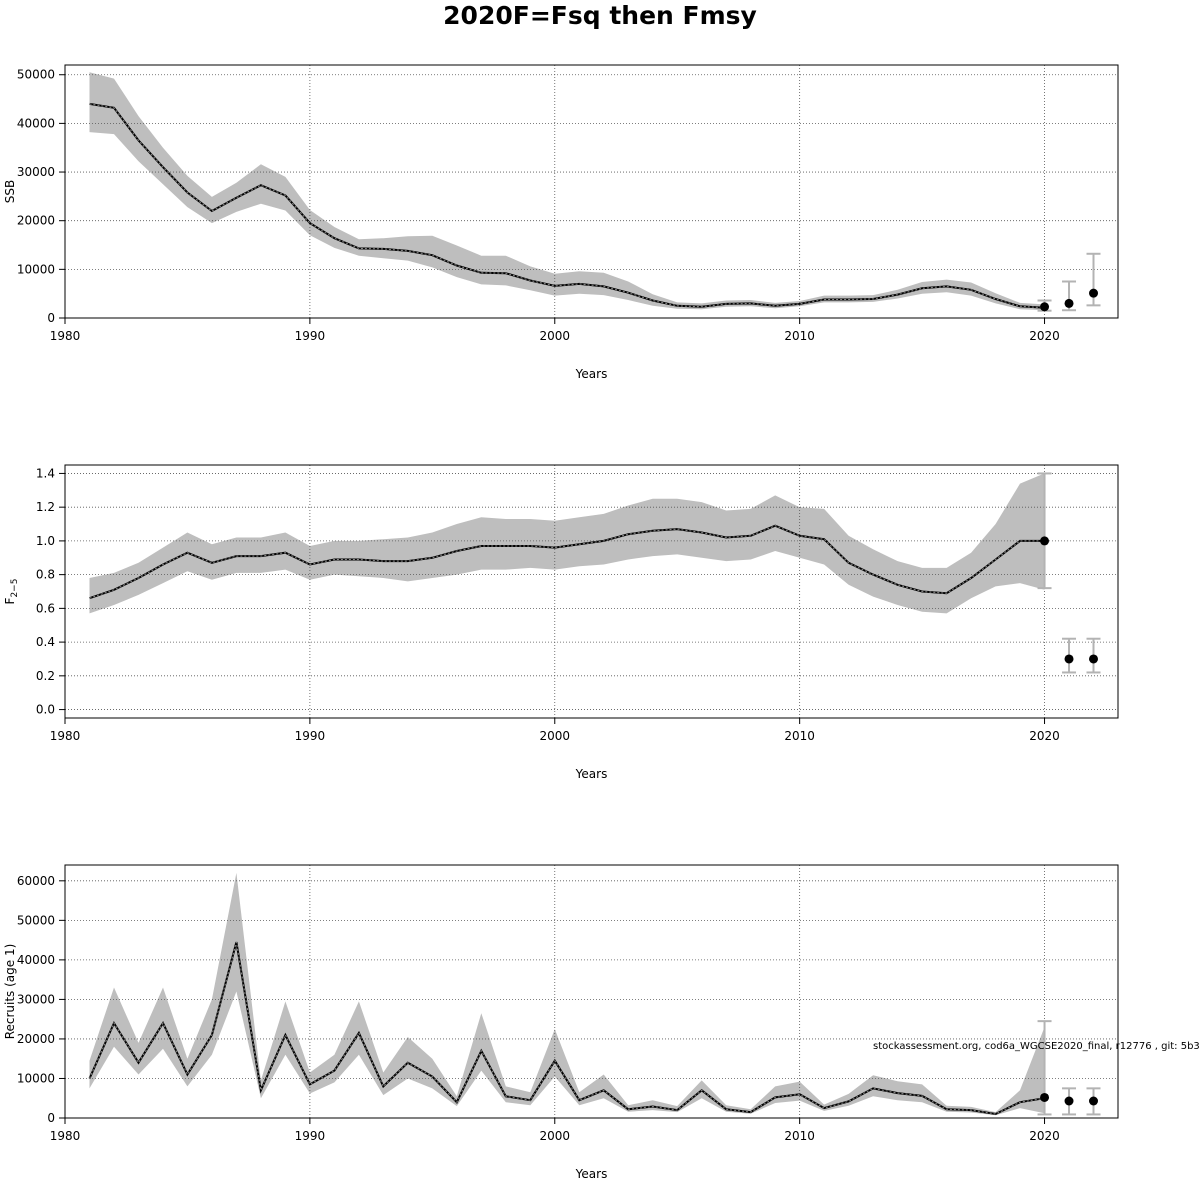 This screenshot has height=1200, width=1200. Describe the element at coordinates (10, 992) in the screenshot. I see `y-axis-label: Recruits (age 1)` at that location.